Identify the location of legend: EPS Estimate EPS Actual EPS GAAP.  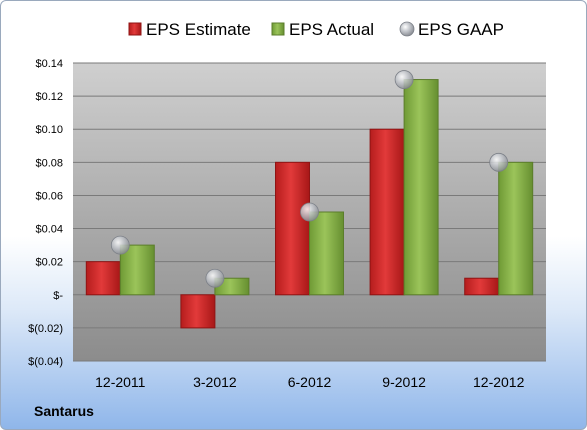
(316, 29).